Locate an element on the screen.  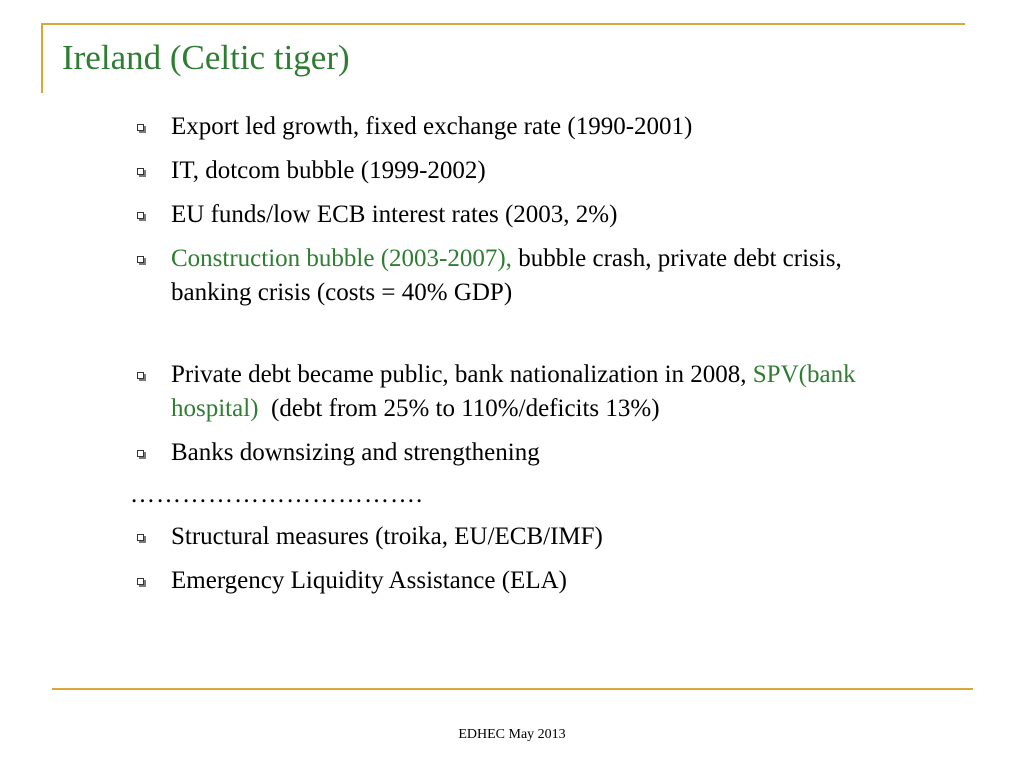
bullet-text: Banks downsizing and strengthening is located at coordinates (355, 452).